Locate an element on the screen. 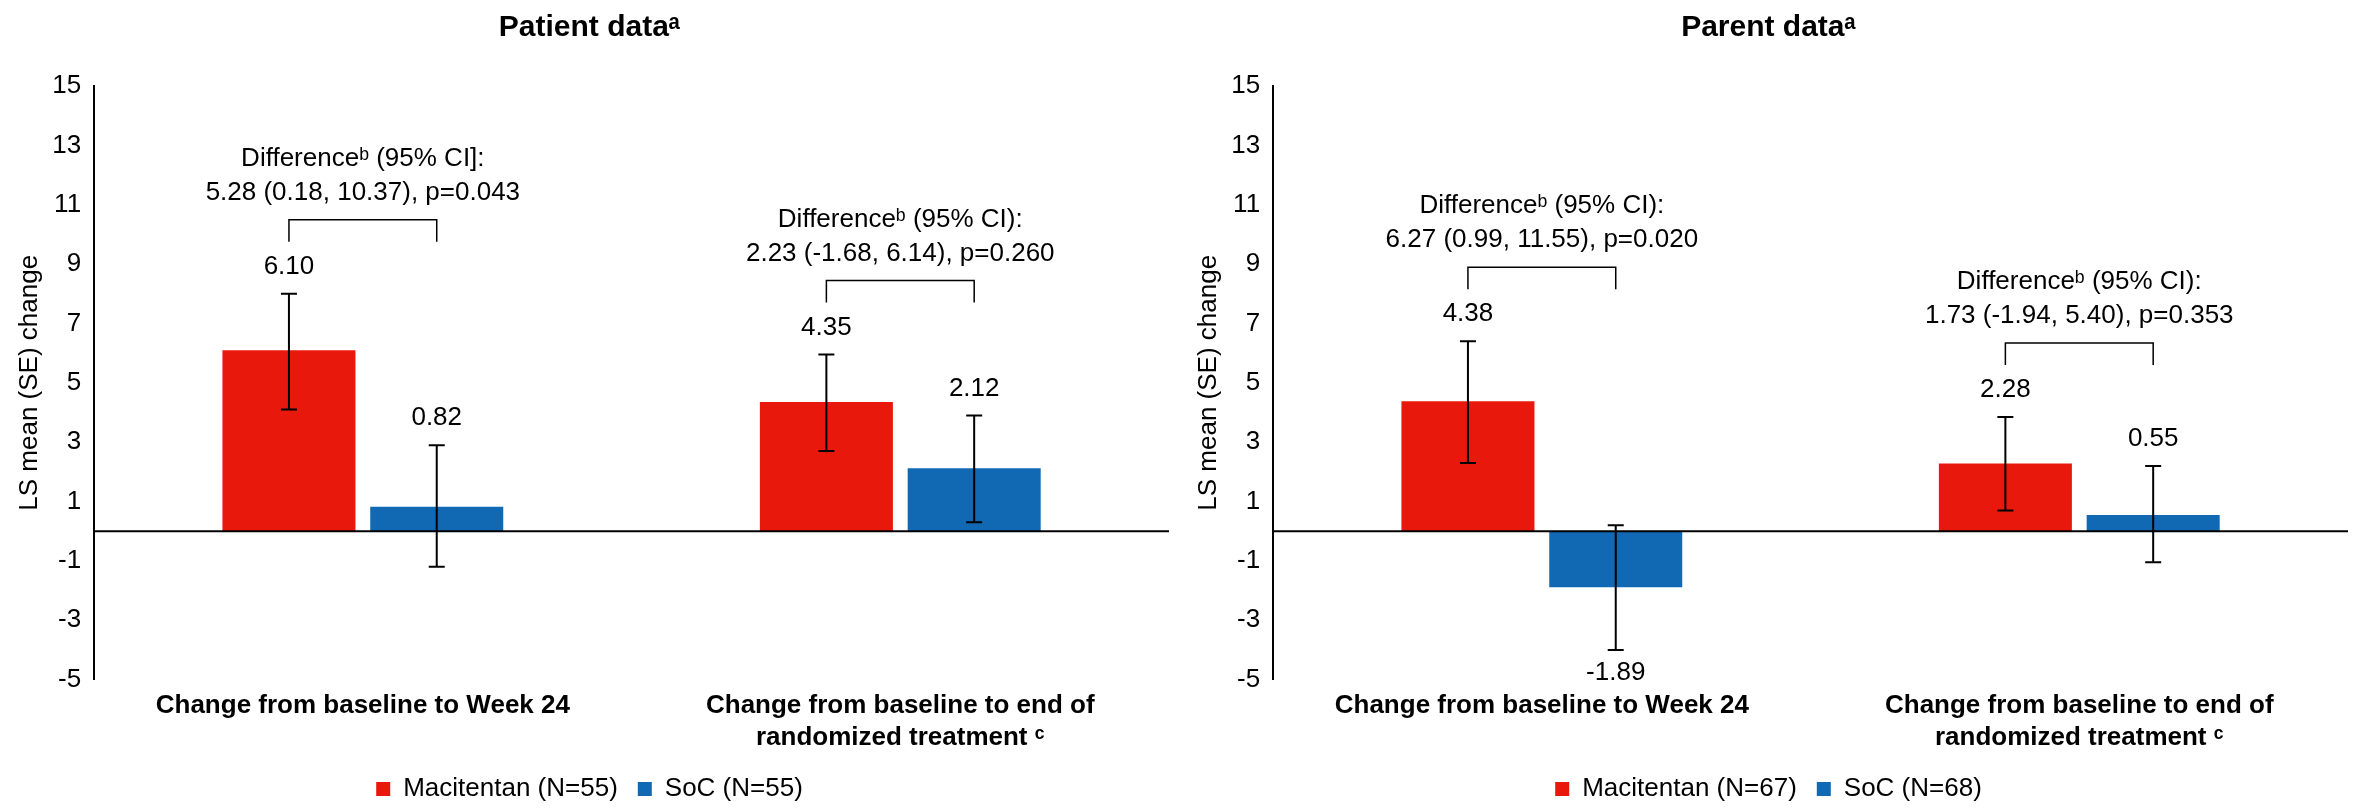  data-label: 0.82 is located at coordinates (437, 416).